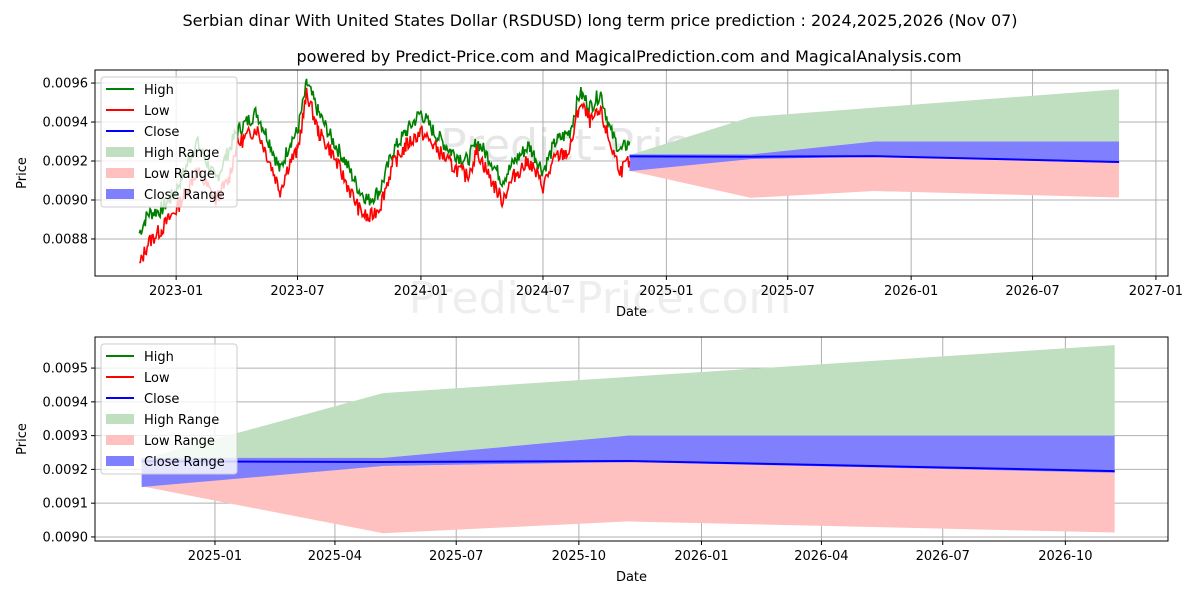 The width and height of the screenshot is (1200, 604). Describe the element at coordinates (543, 291) in the screenshot. I see `x-tick-label: 2024-07` at that location.